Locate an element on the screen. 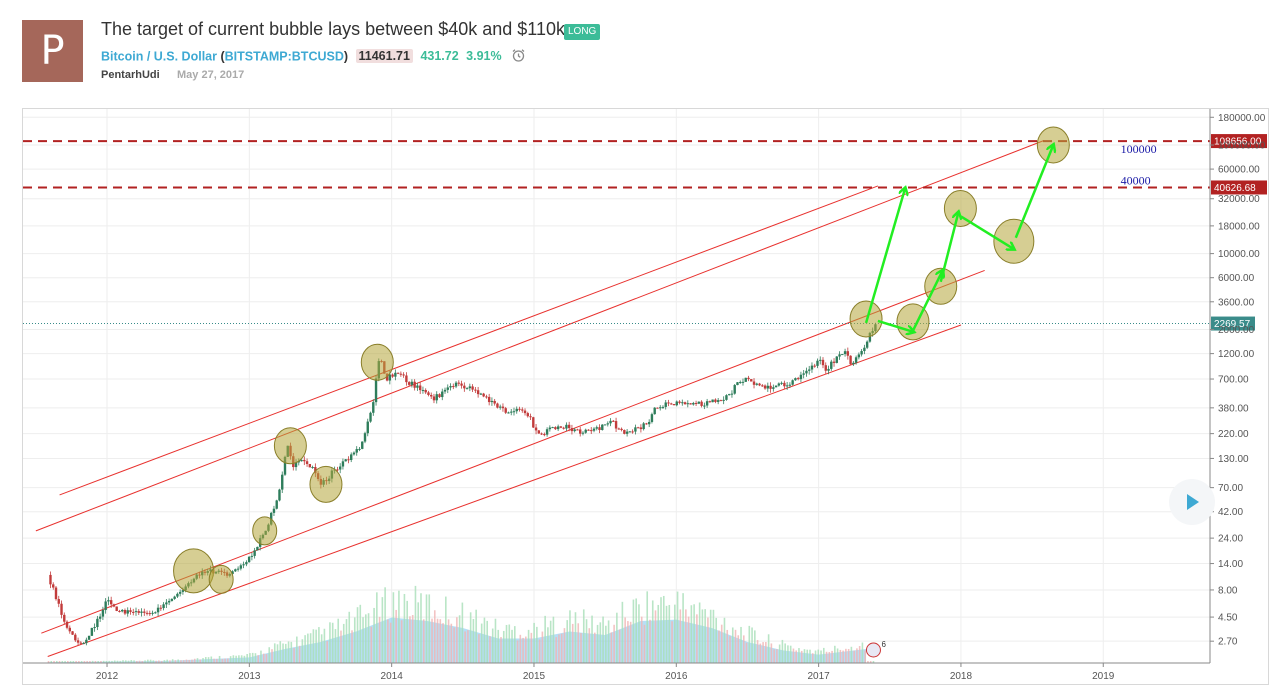 Image resolution: width=1280 pixels, height=691 pixels. replay-button is located at coordinates (1192, 502).